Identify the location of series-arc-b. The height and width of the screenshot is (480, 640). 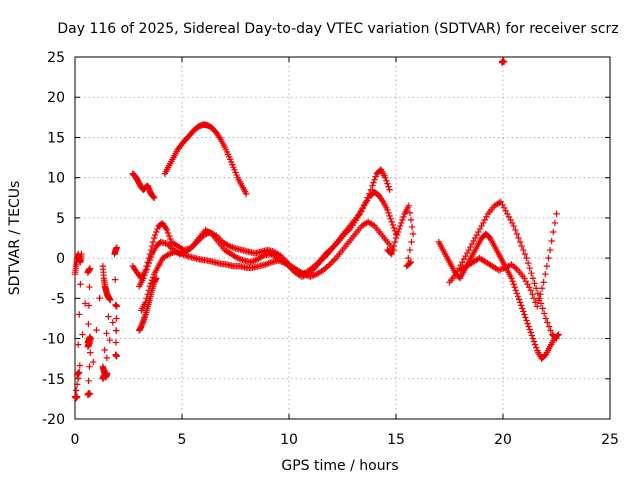
(264, 228).